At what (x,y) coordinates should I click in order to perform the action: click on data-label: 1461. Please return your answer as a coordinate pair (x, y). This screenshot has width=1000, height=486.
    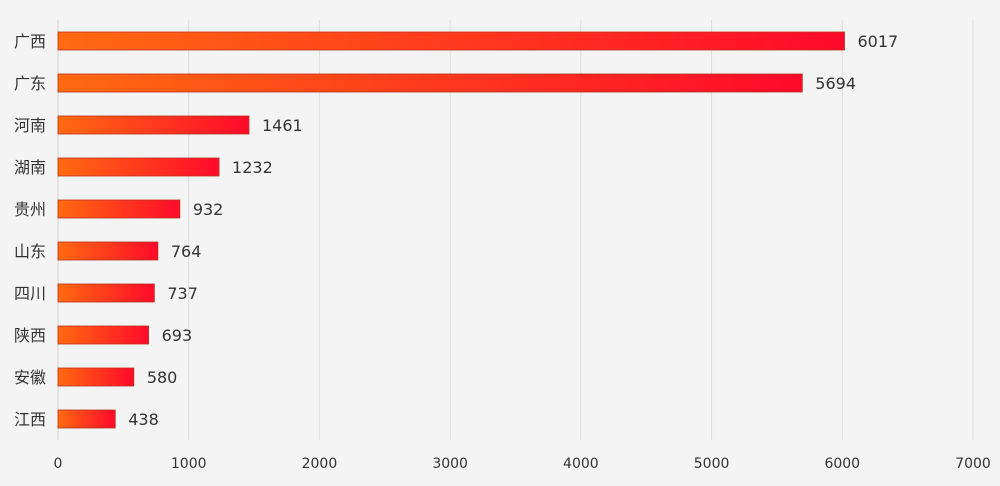
    Looking at the image, I should click on (282, 125).